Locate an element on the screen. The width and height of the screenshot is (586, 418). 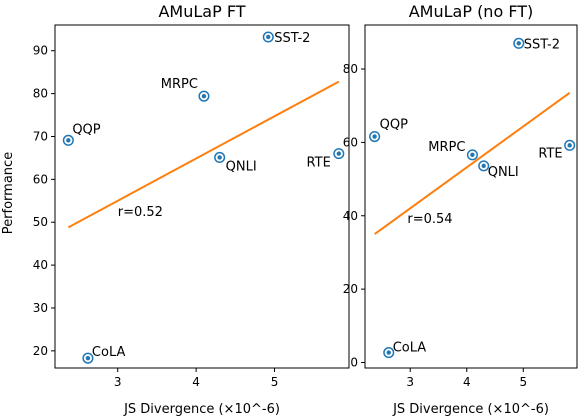
y-tick-label: 0 is located at coordinates (354, 362).